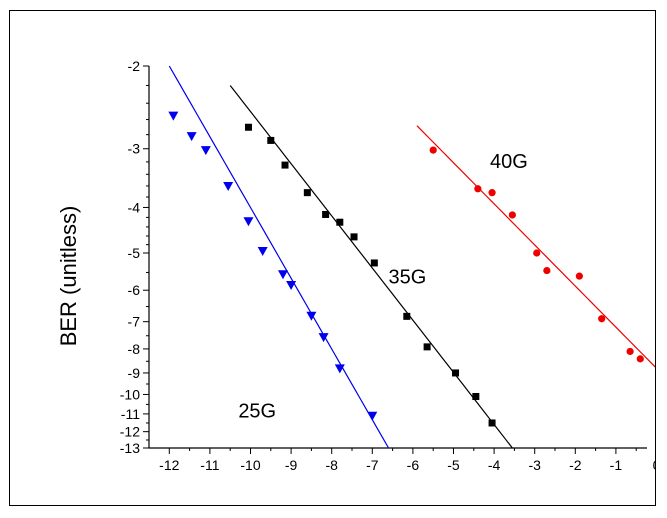 Image resolution: width=667 pixels, height=518 pixels. I want to click on x-tick-label: -11, so click(209, 465).